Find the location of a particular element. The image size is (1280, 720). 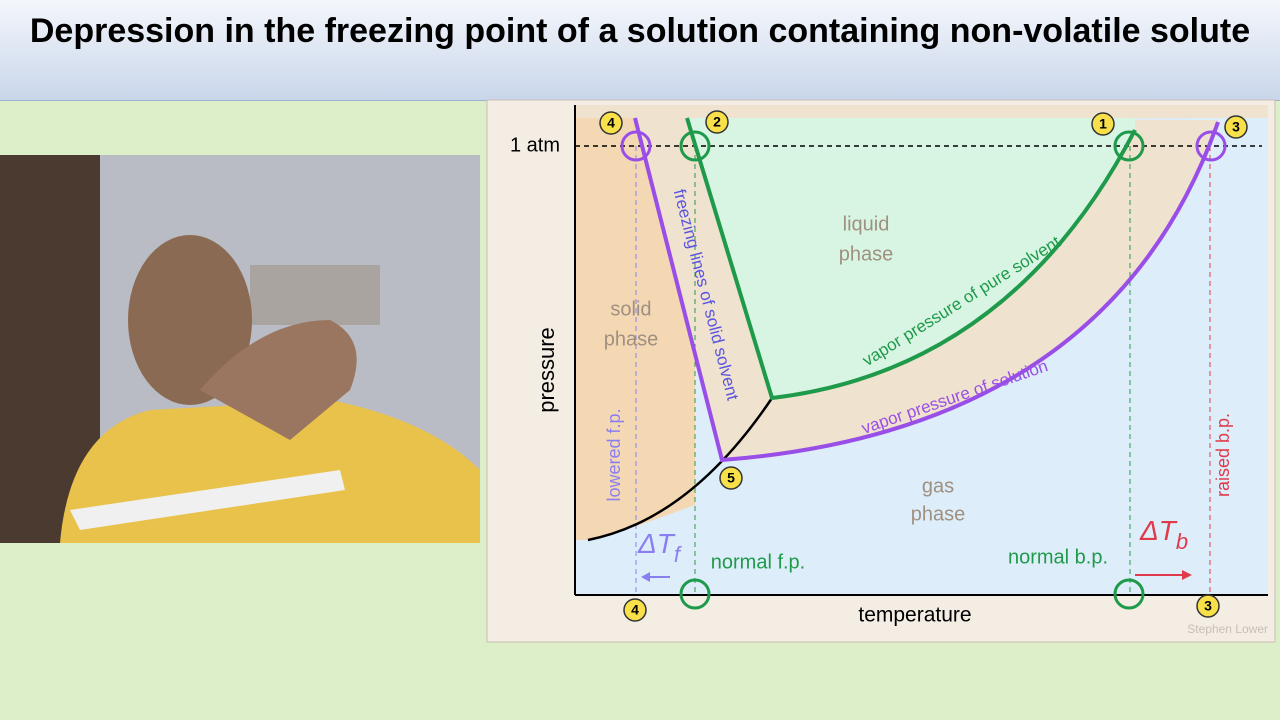

normal-bp: normal b.p. is located at coordinates (1058, 557).